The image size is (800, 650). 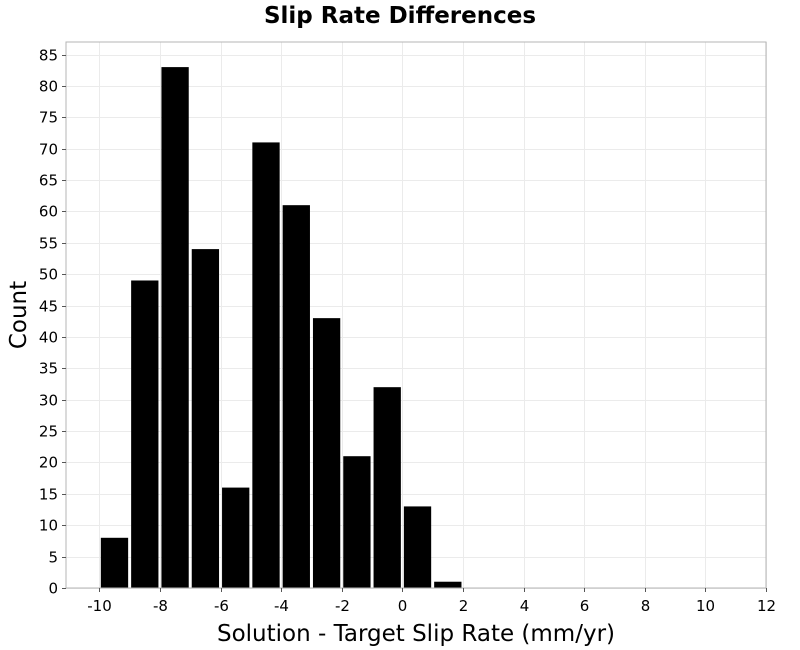 What do you see at coordinates (525, 606) in the screenshot?
I see `x-tick-label: 4` at bounding box center [525, 606].